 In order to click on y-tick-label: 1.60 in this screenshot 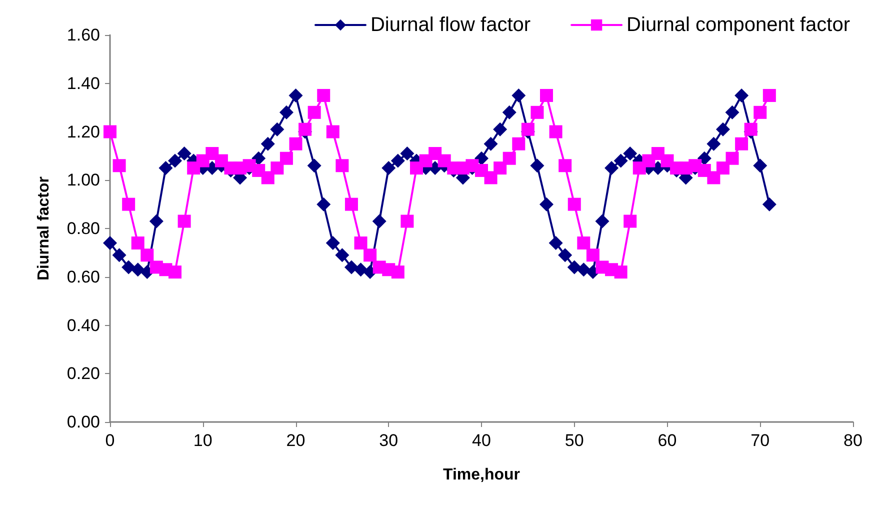, I will do `click(83, 35)`.